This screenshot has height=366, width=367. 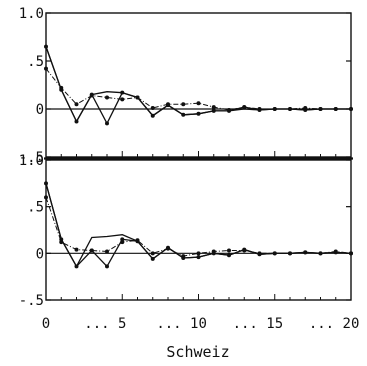 I want to click on x-tick-label: ... 20, so click(x=334, y=324).